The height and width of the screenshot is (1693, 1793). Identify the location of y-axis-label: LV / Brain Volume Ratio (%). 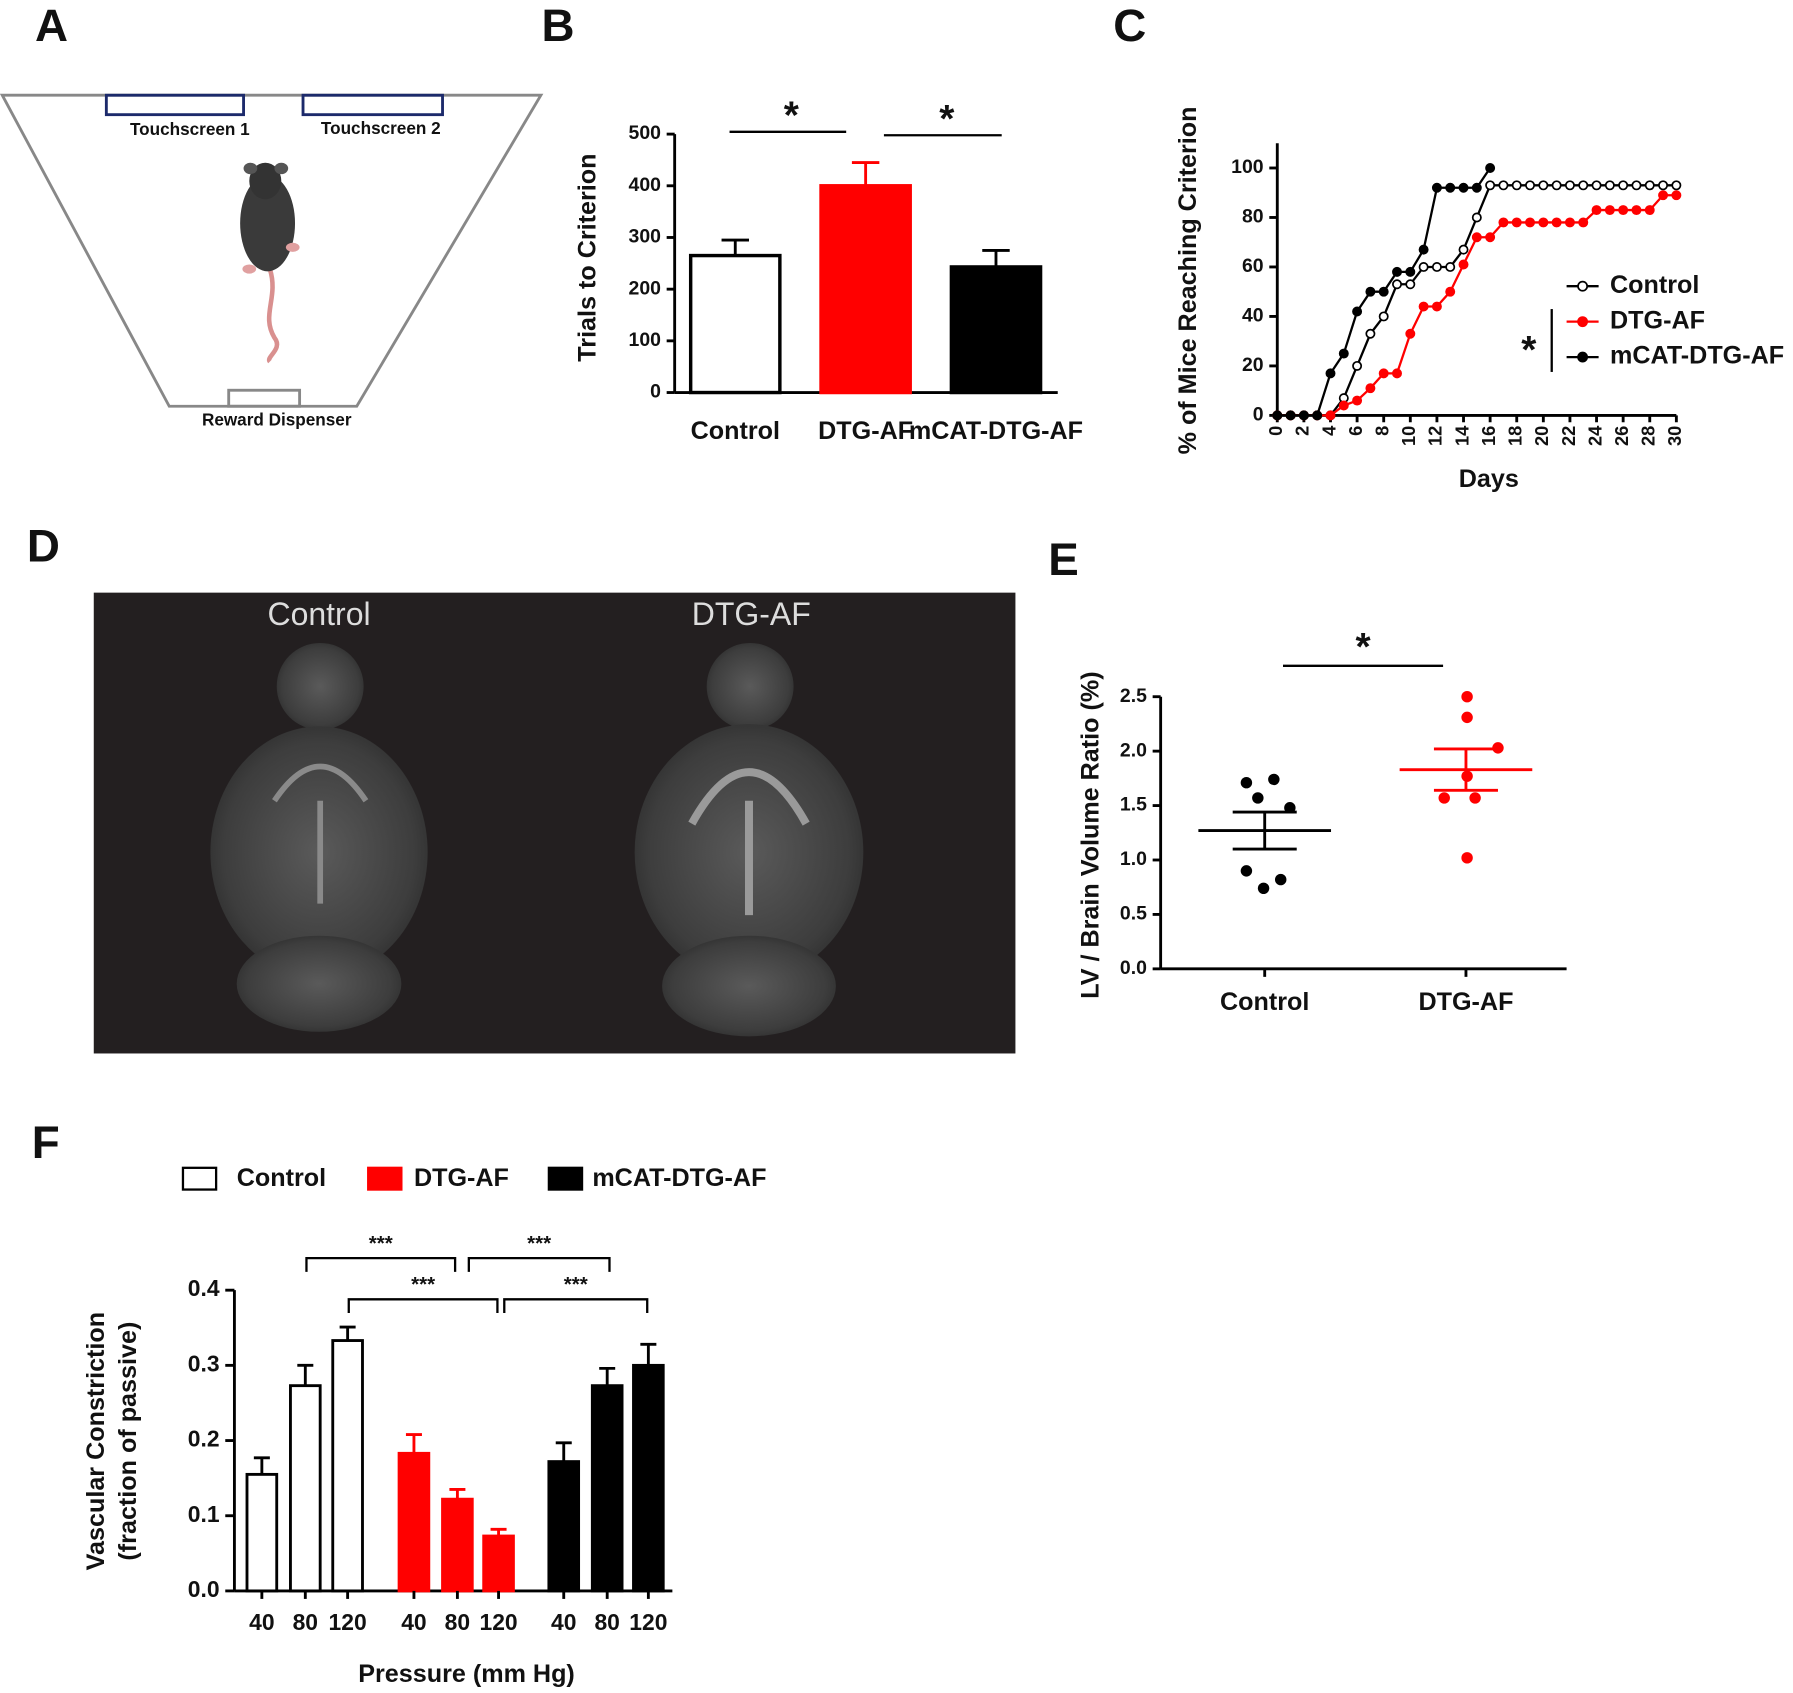
(1091, 834).